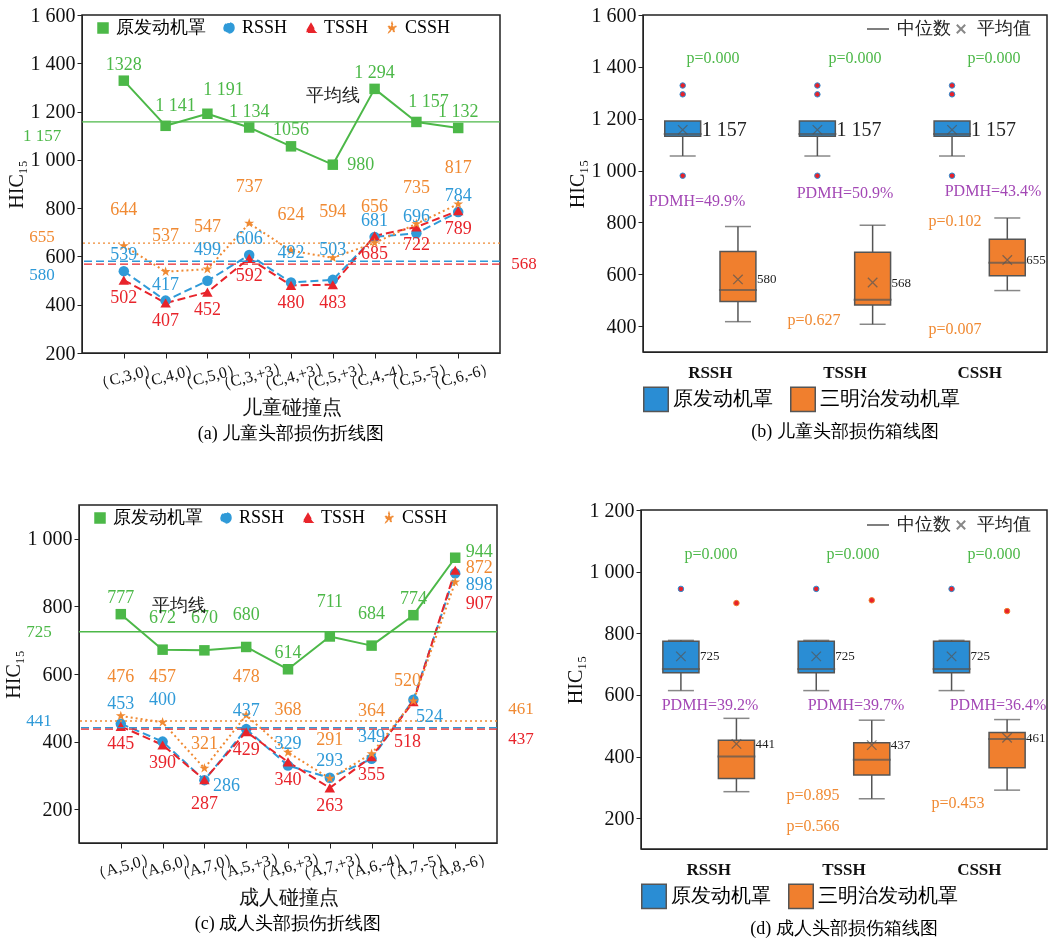  I want to click on annotation: 平均值, so click(1004, 524).